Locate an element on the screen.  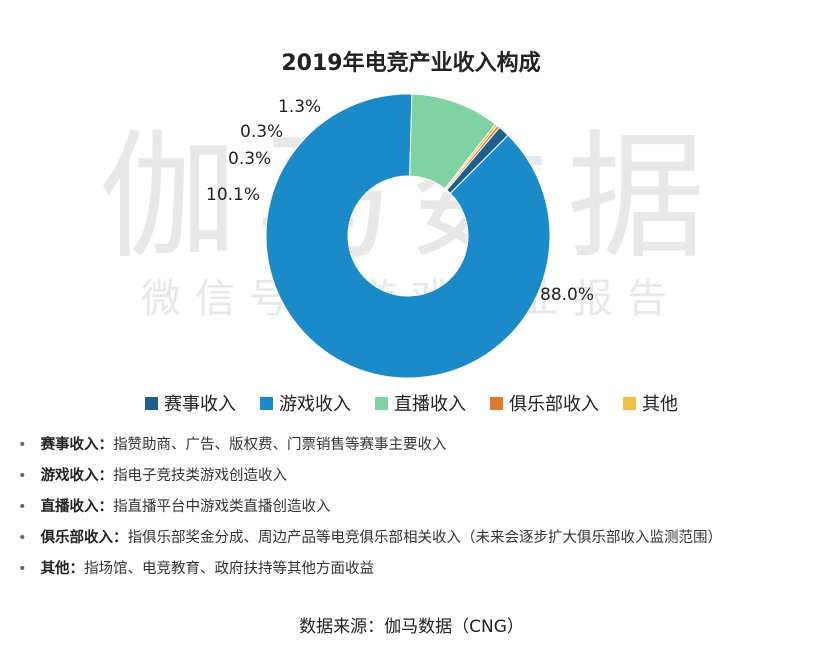
legend-item-5: 其他 is located at coordinates (650, 403).